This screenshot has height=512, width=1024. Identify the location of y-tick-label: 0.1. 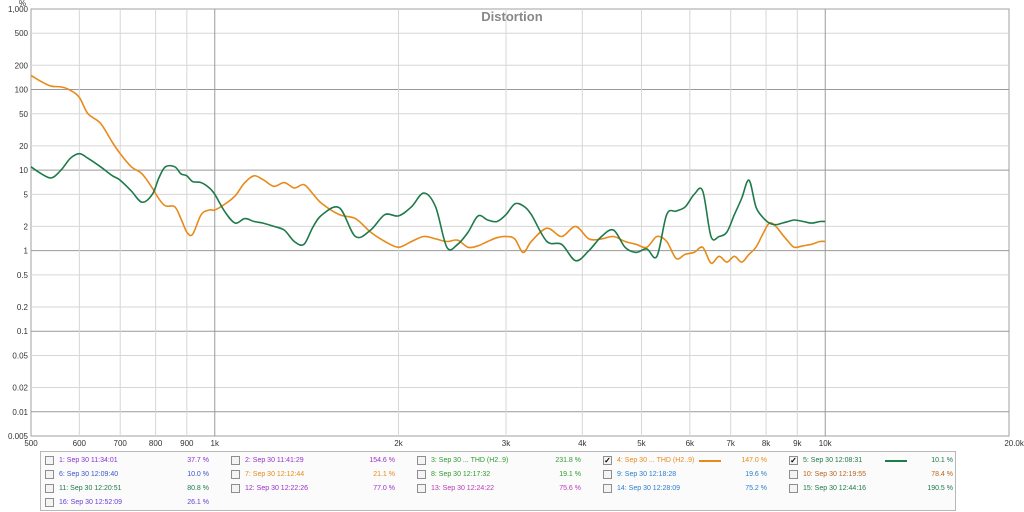
(23, 331).